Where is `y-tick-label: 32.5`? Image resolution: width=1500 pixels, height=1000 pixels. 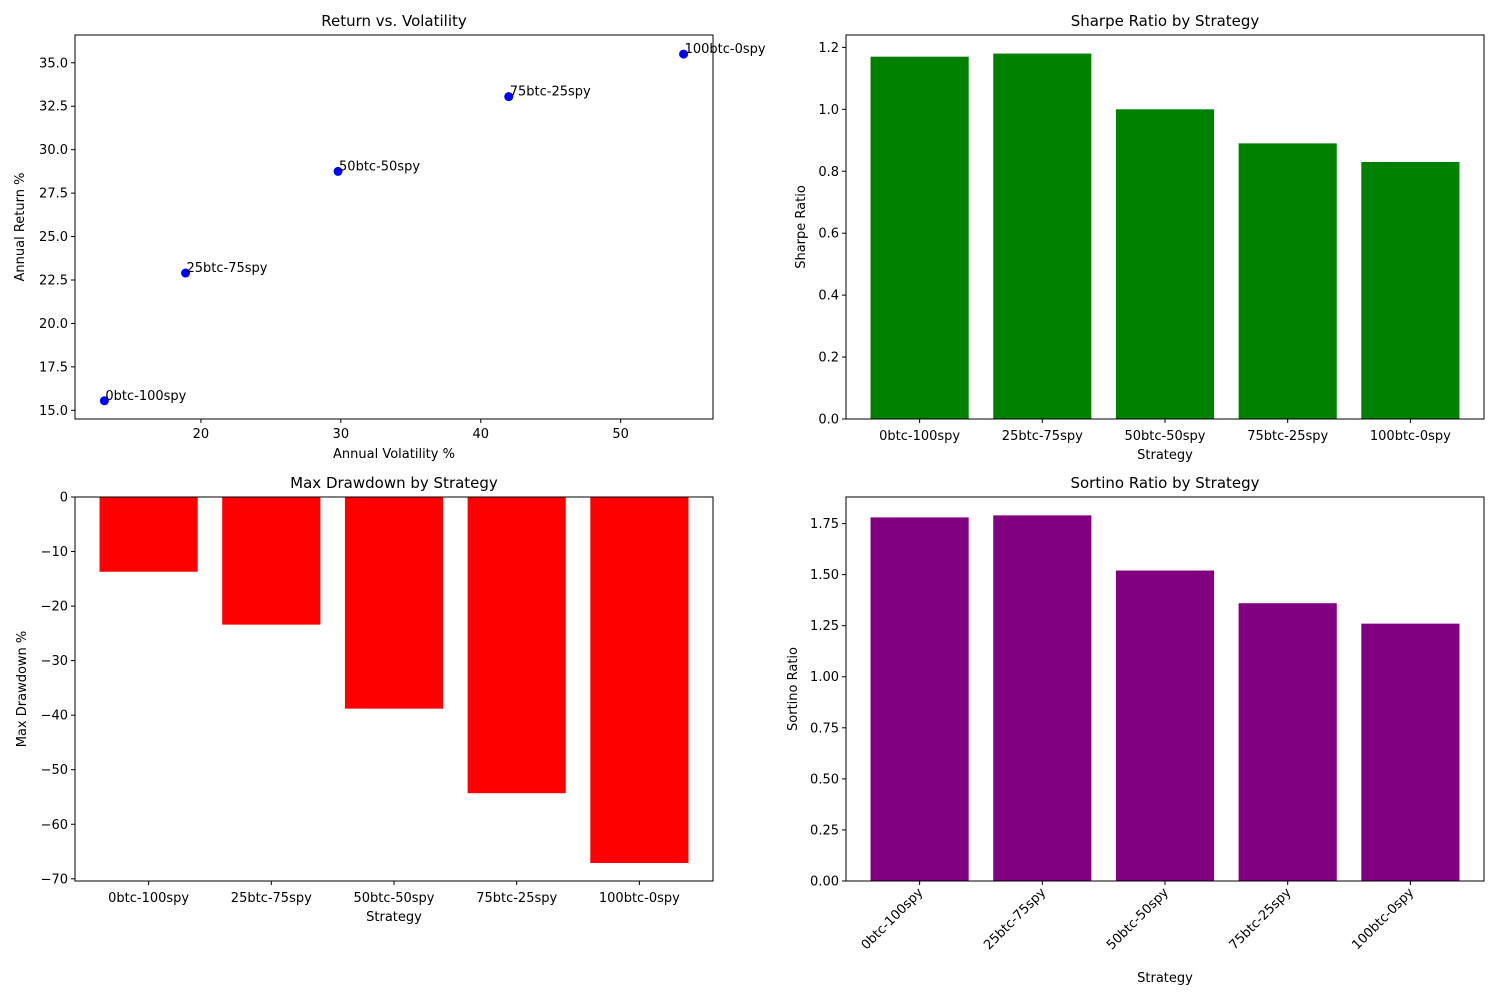 y-tick-label: 32.5 is located at coordinates (53, 107).